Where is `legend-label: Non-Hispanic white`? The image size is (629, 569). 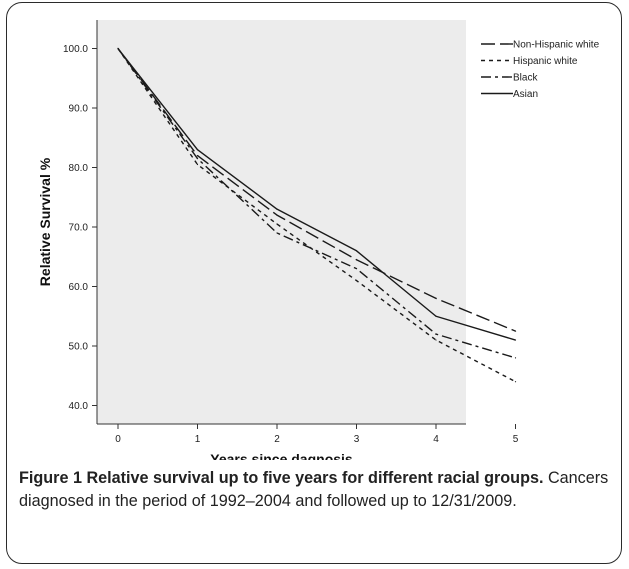 legend-label: Non-Hispanic white is located at coordinates (556, 45).